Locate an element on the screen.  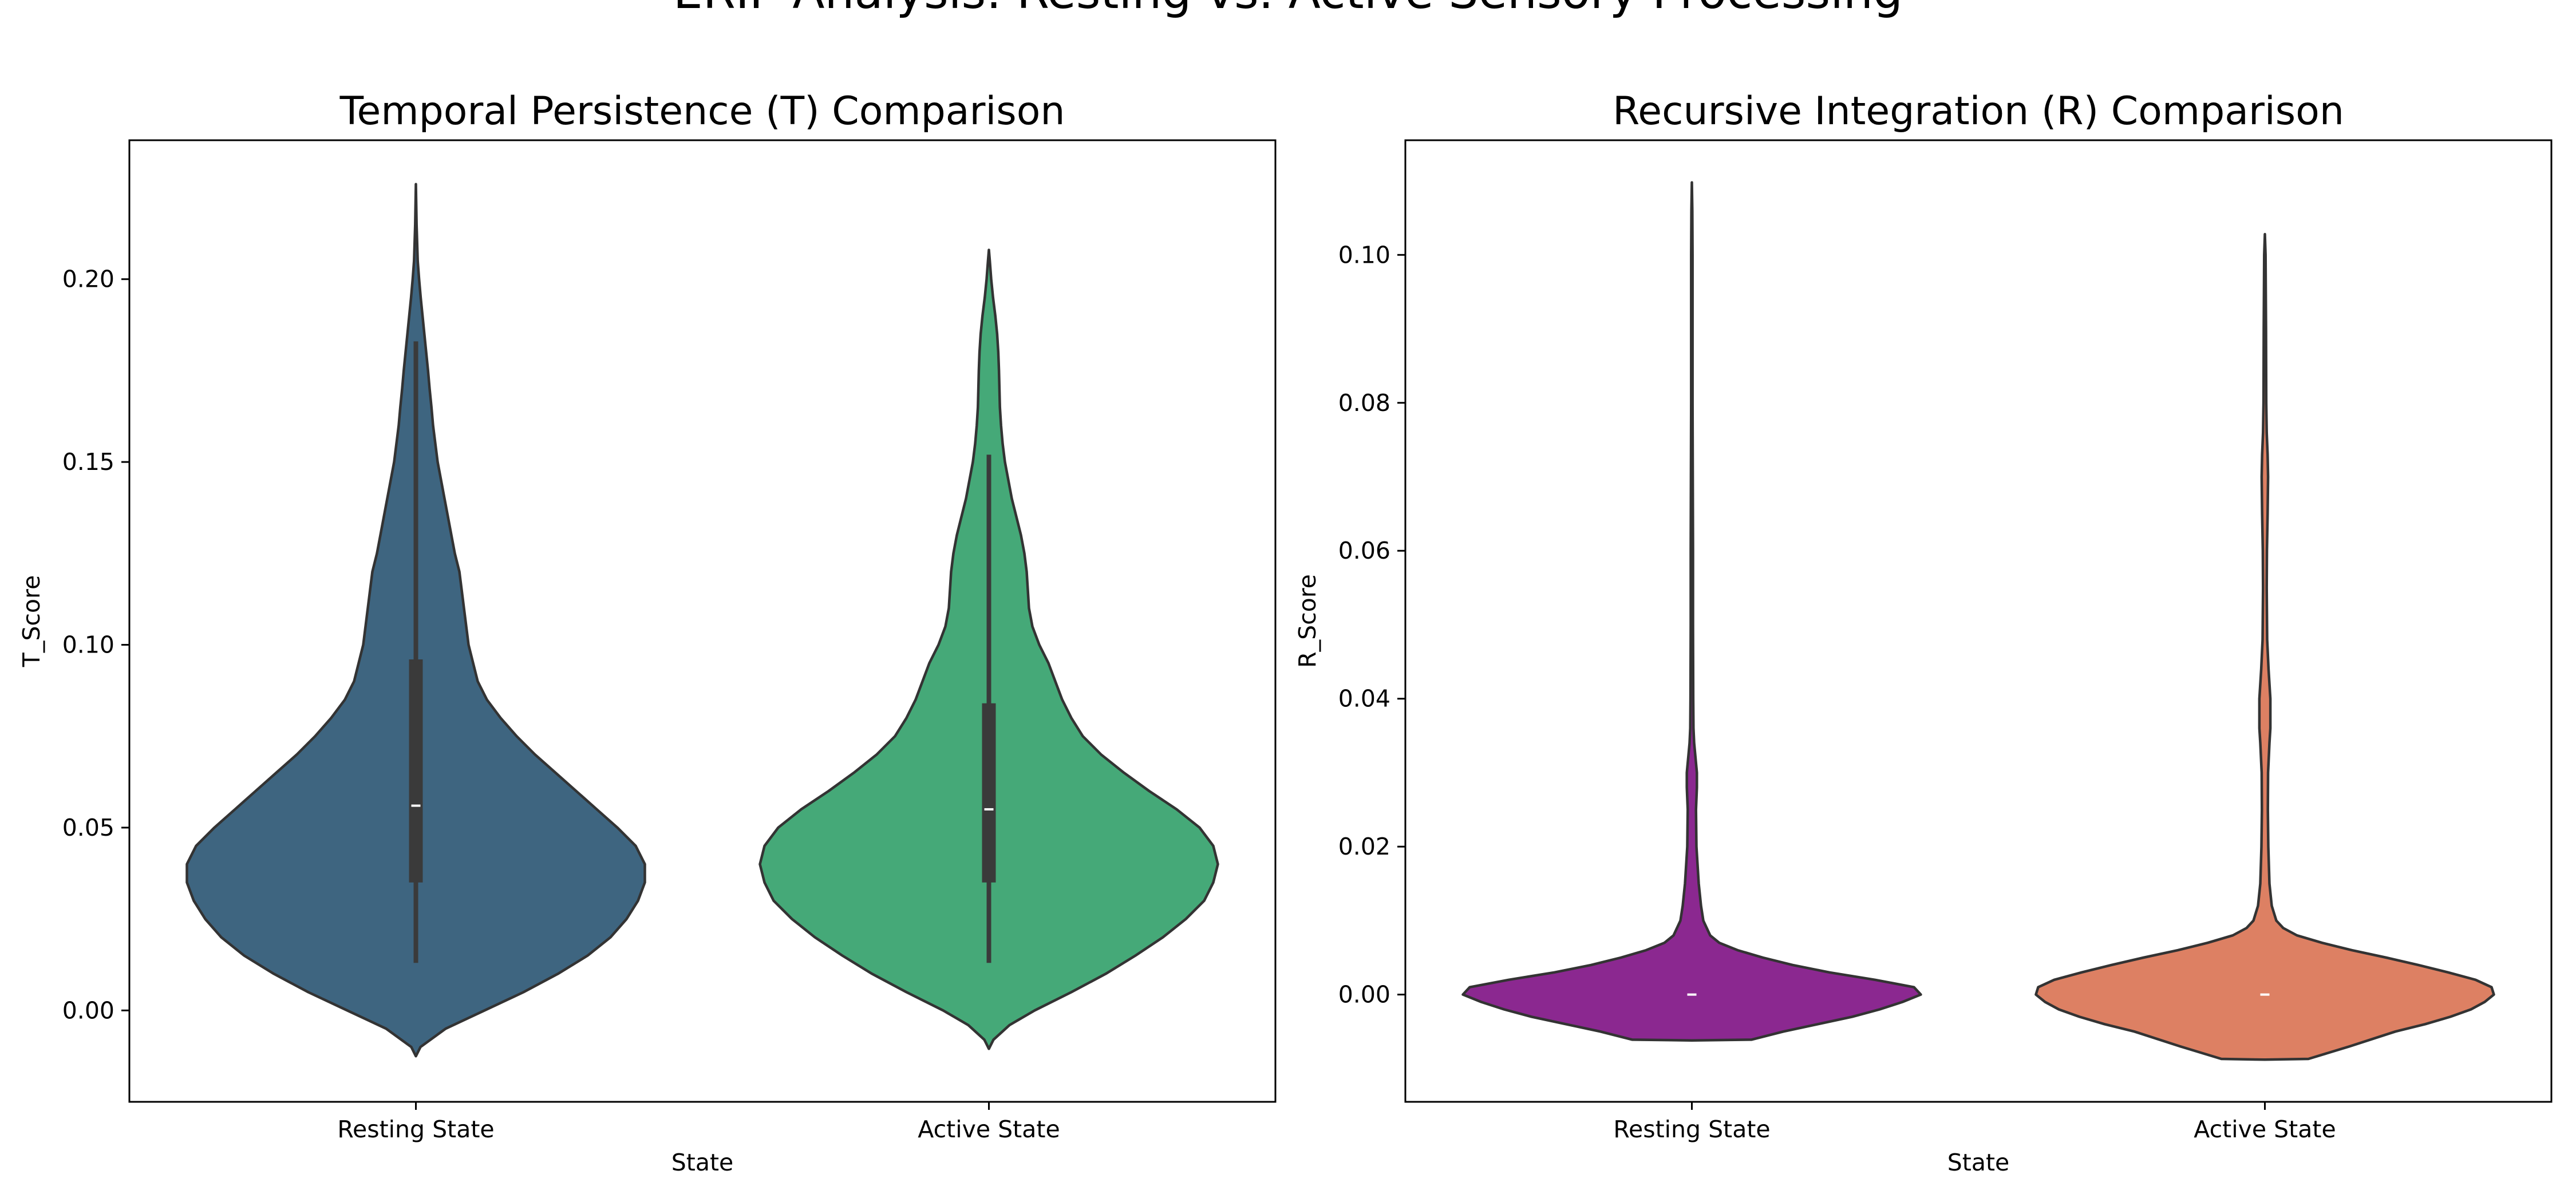
y-axis-label: R_Score is located at coordinates (1307, 621).